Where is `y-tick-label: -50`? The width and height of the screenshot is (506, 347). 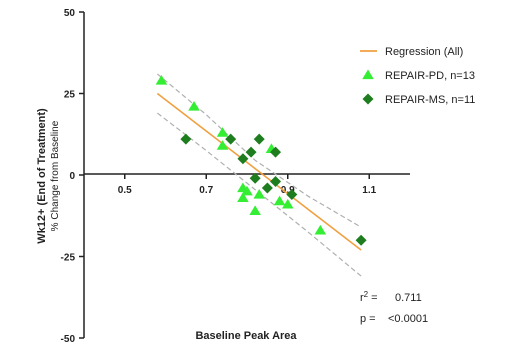
y-tick-label: -50 is located at coordinates (68, 339).